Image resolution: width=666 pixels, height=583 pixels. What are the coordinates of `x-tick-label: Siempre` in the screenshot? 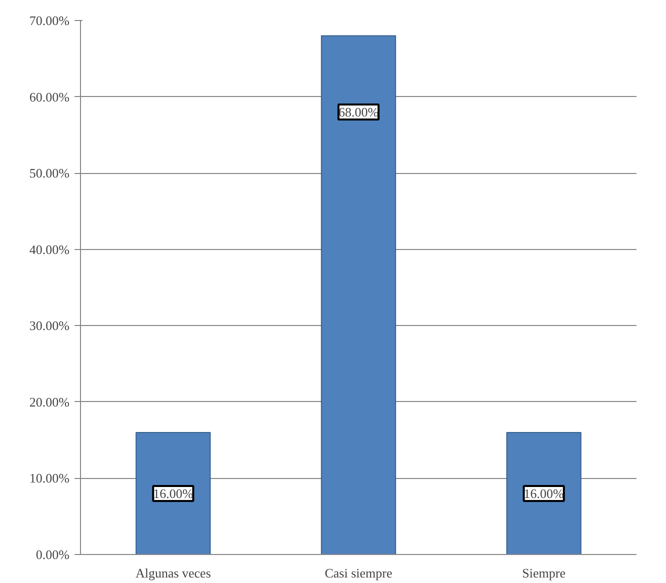 It's located at (544, 573).